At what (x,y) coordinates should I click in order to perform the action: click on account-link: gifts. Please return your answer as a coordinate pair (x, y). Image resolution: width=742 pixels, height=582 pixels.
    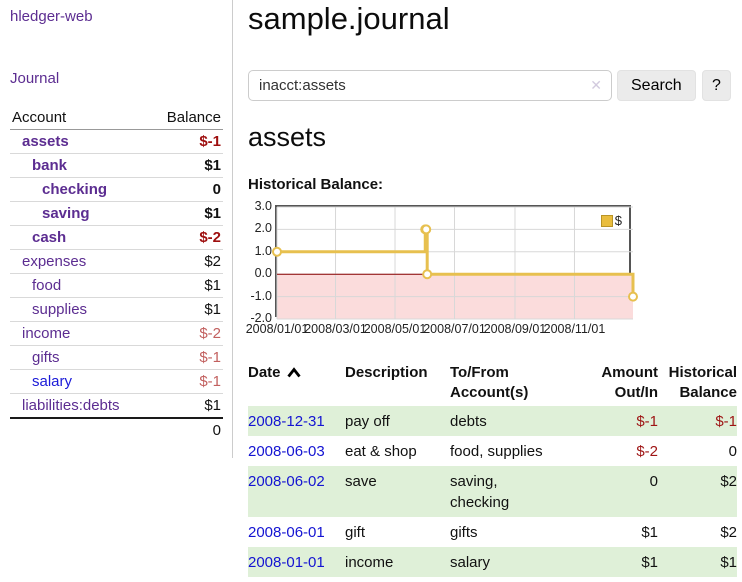
    Looking at the image, I should click on (46, 357).